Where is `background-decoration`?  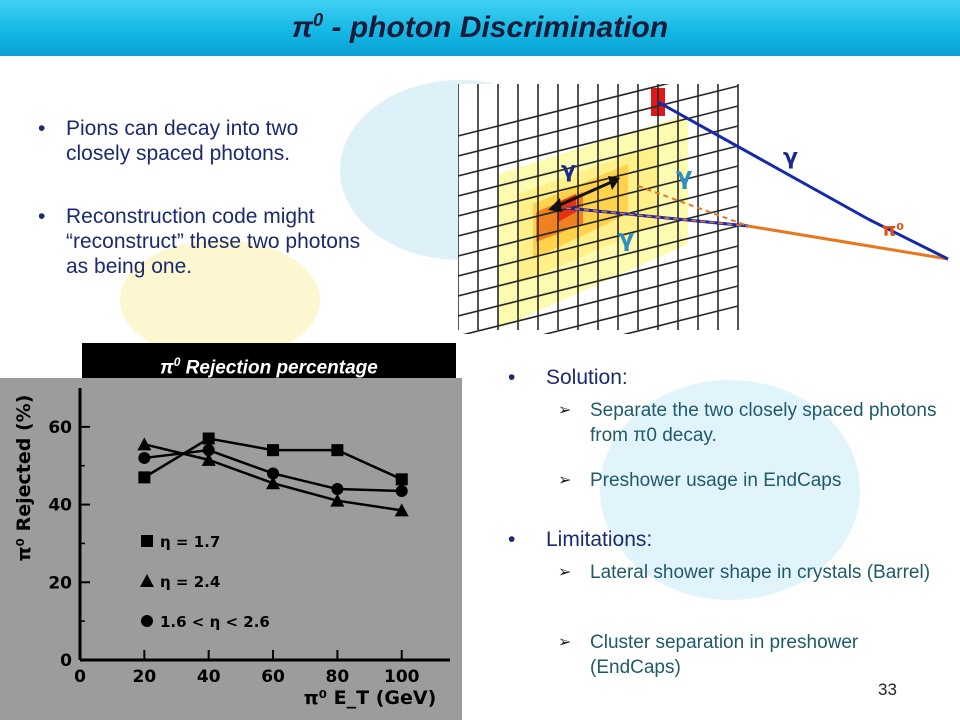
background-decoration is located at coordinates (730, 490).